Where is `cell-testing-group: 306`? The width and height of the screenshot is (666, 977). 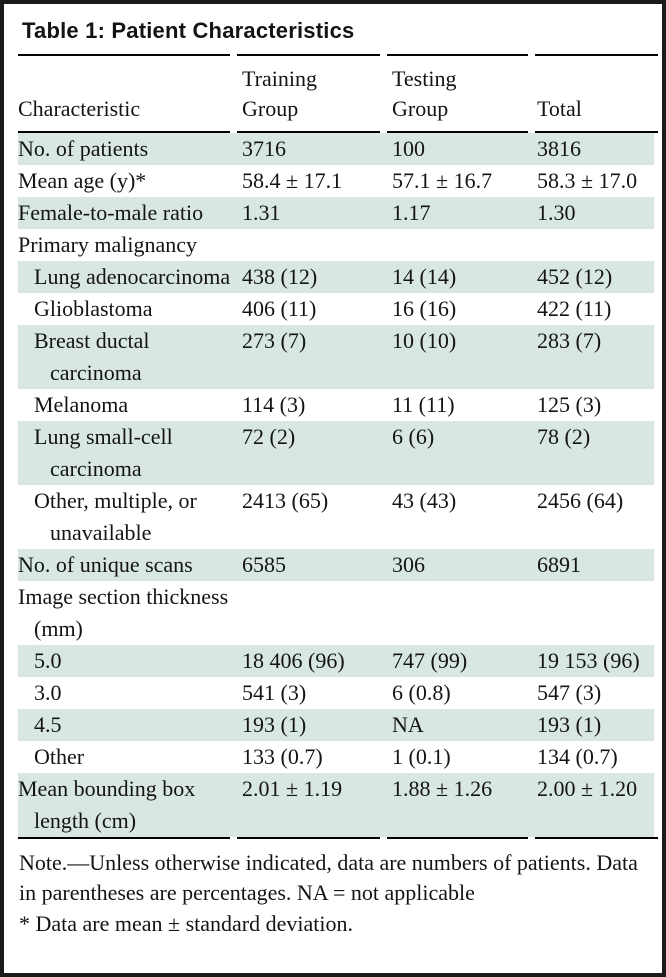 cell-testing-group: 306 is located at coordinates (408, 564).